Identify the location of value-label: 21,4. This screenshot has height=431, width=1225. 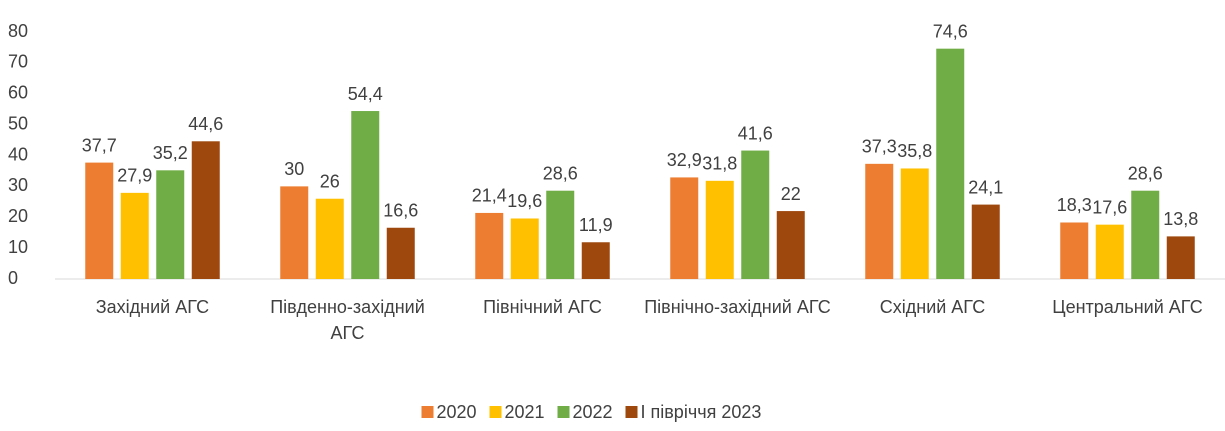
(489, 196).